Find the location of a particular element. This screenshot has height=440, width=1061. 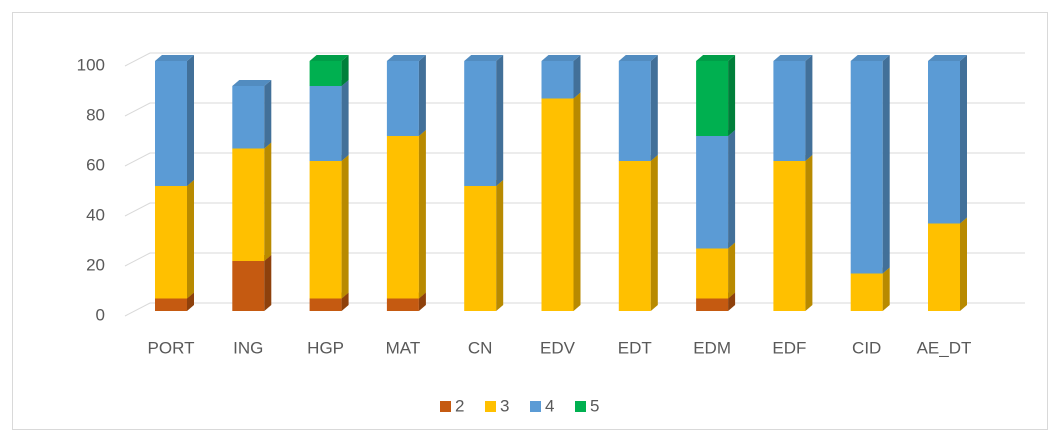

legend-label: 4 is located at coordinates (549, 405).